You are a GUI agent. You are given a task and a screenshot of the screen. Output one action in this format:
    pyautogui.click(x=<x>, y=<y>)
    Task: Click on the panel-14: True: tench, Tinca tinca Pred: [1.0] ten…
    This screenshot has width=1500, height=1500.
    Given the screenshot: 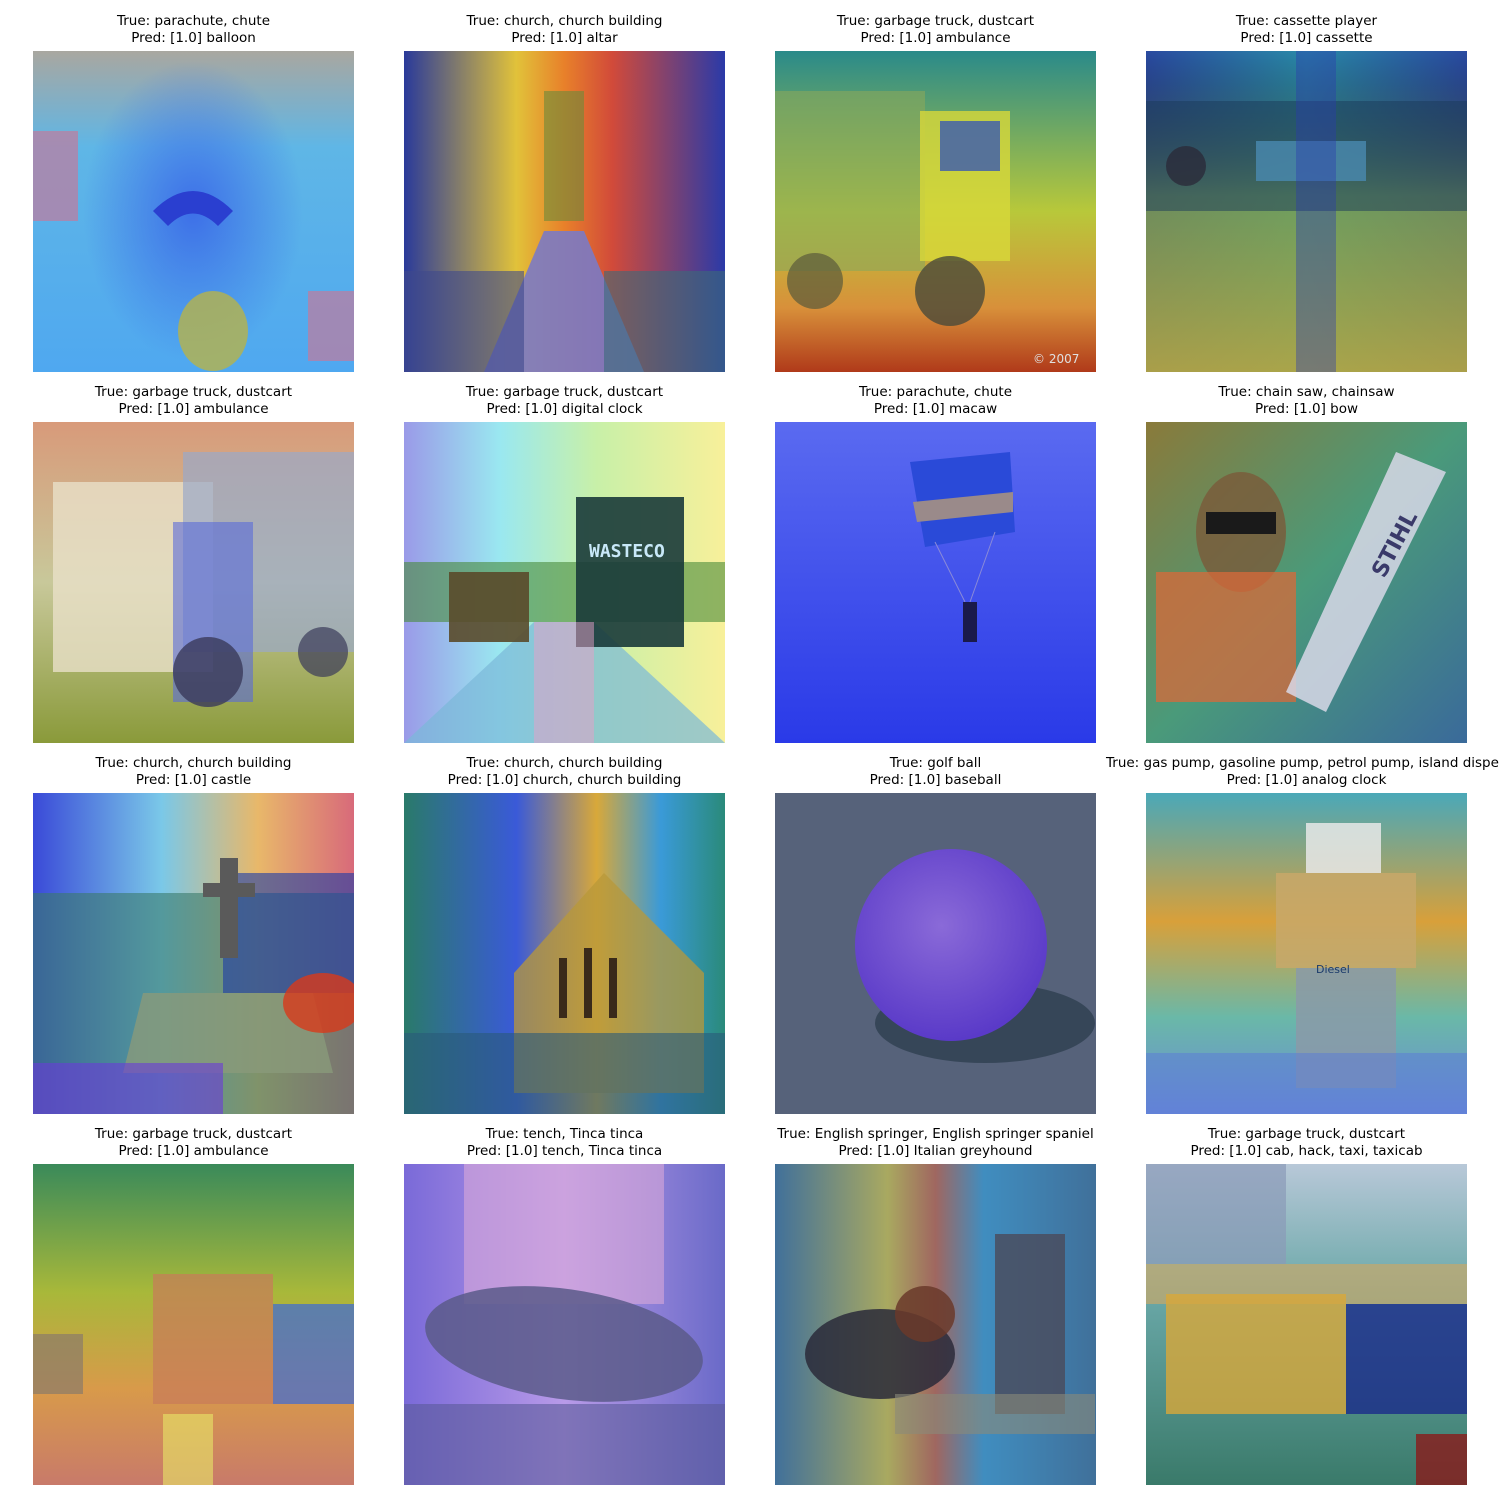 What is the action you would take?
    pyautogui.click(x=564, y=1306)
    